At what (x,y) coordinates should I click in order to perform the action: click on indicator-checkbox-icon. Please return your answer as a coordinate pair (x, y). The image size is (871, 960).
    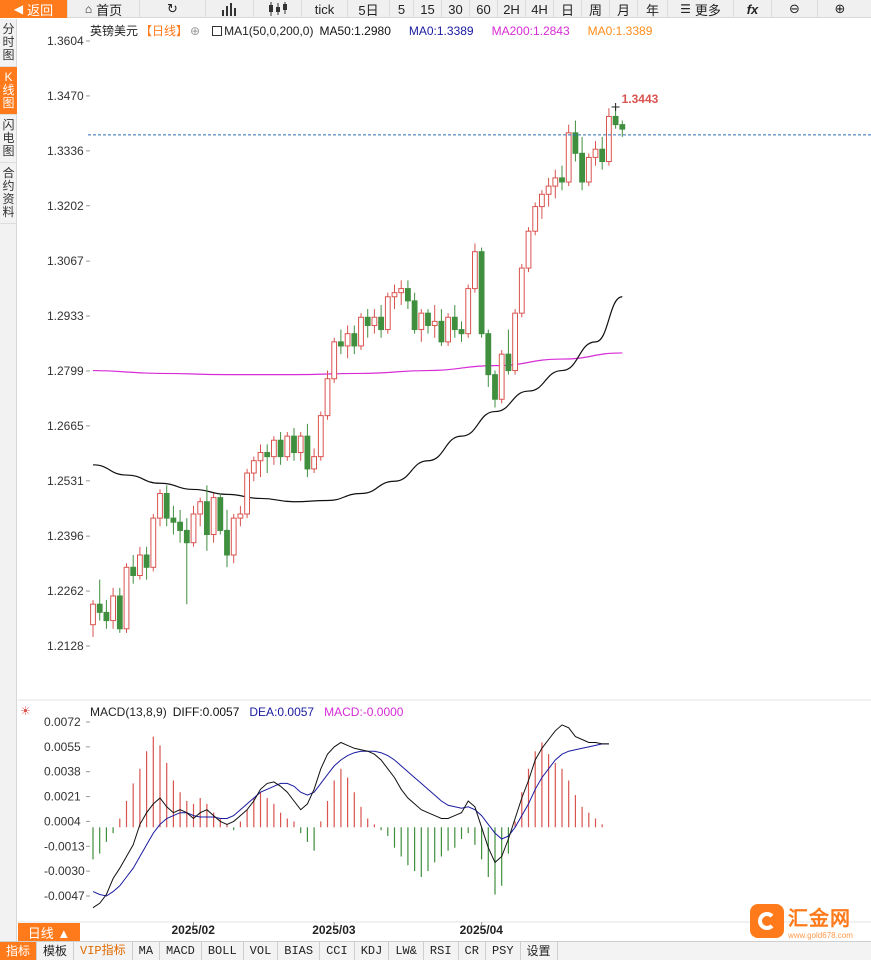
    Looking at the image, I should click on (217, 30).